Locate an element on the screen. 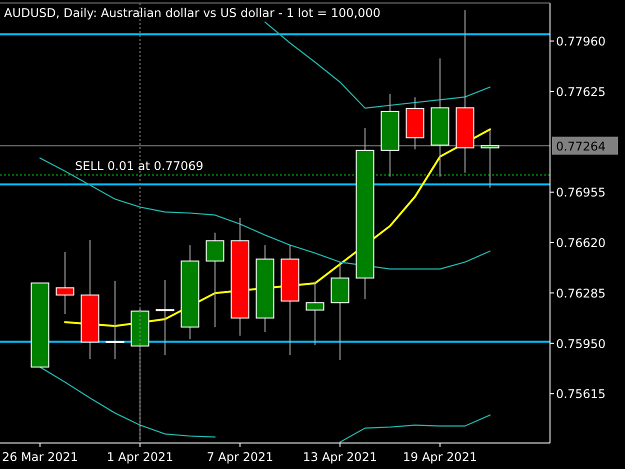 This screenshot has height=469, width=625. y-tick-label: 0.75950 is located at coordinates (581, 343).